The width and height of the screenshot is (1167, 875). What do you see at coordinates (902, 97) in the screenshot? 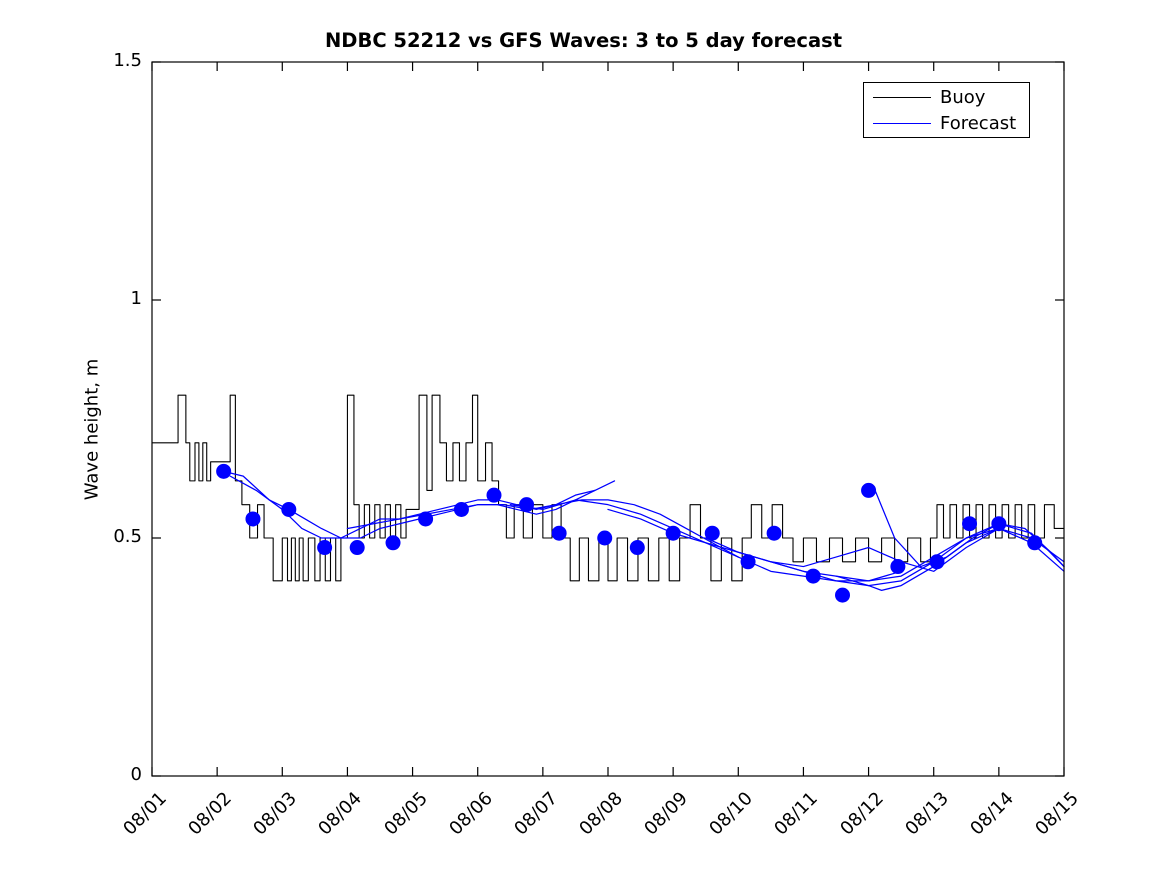
I see `legend-swatch-buoy` at bounding box center [902, 97].